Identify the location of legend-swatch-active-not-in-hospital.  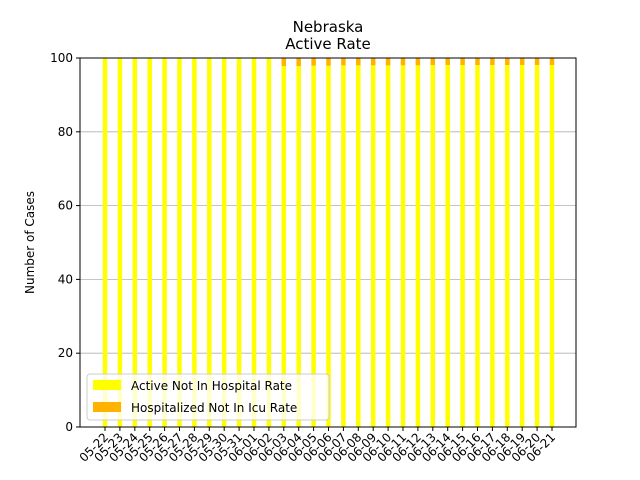
(107, 385).